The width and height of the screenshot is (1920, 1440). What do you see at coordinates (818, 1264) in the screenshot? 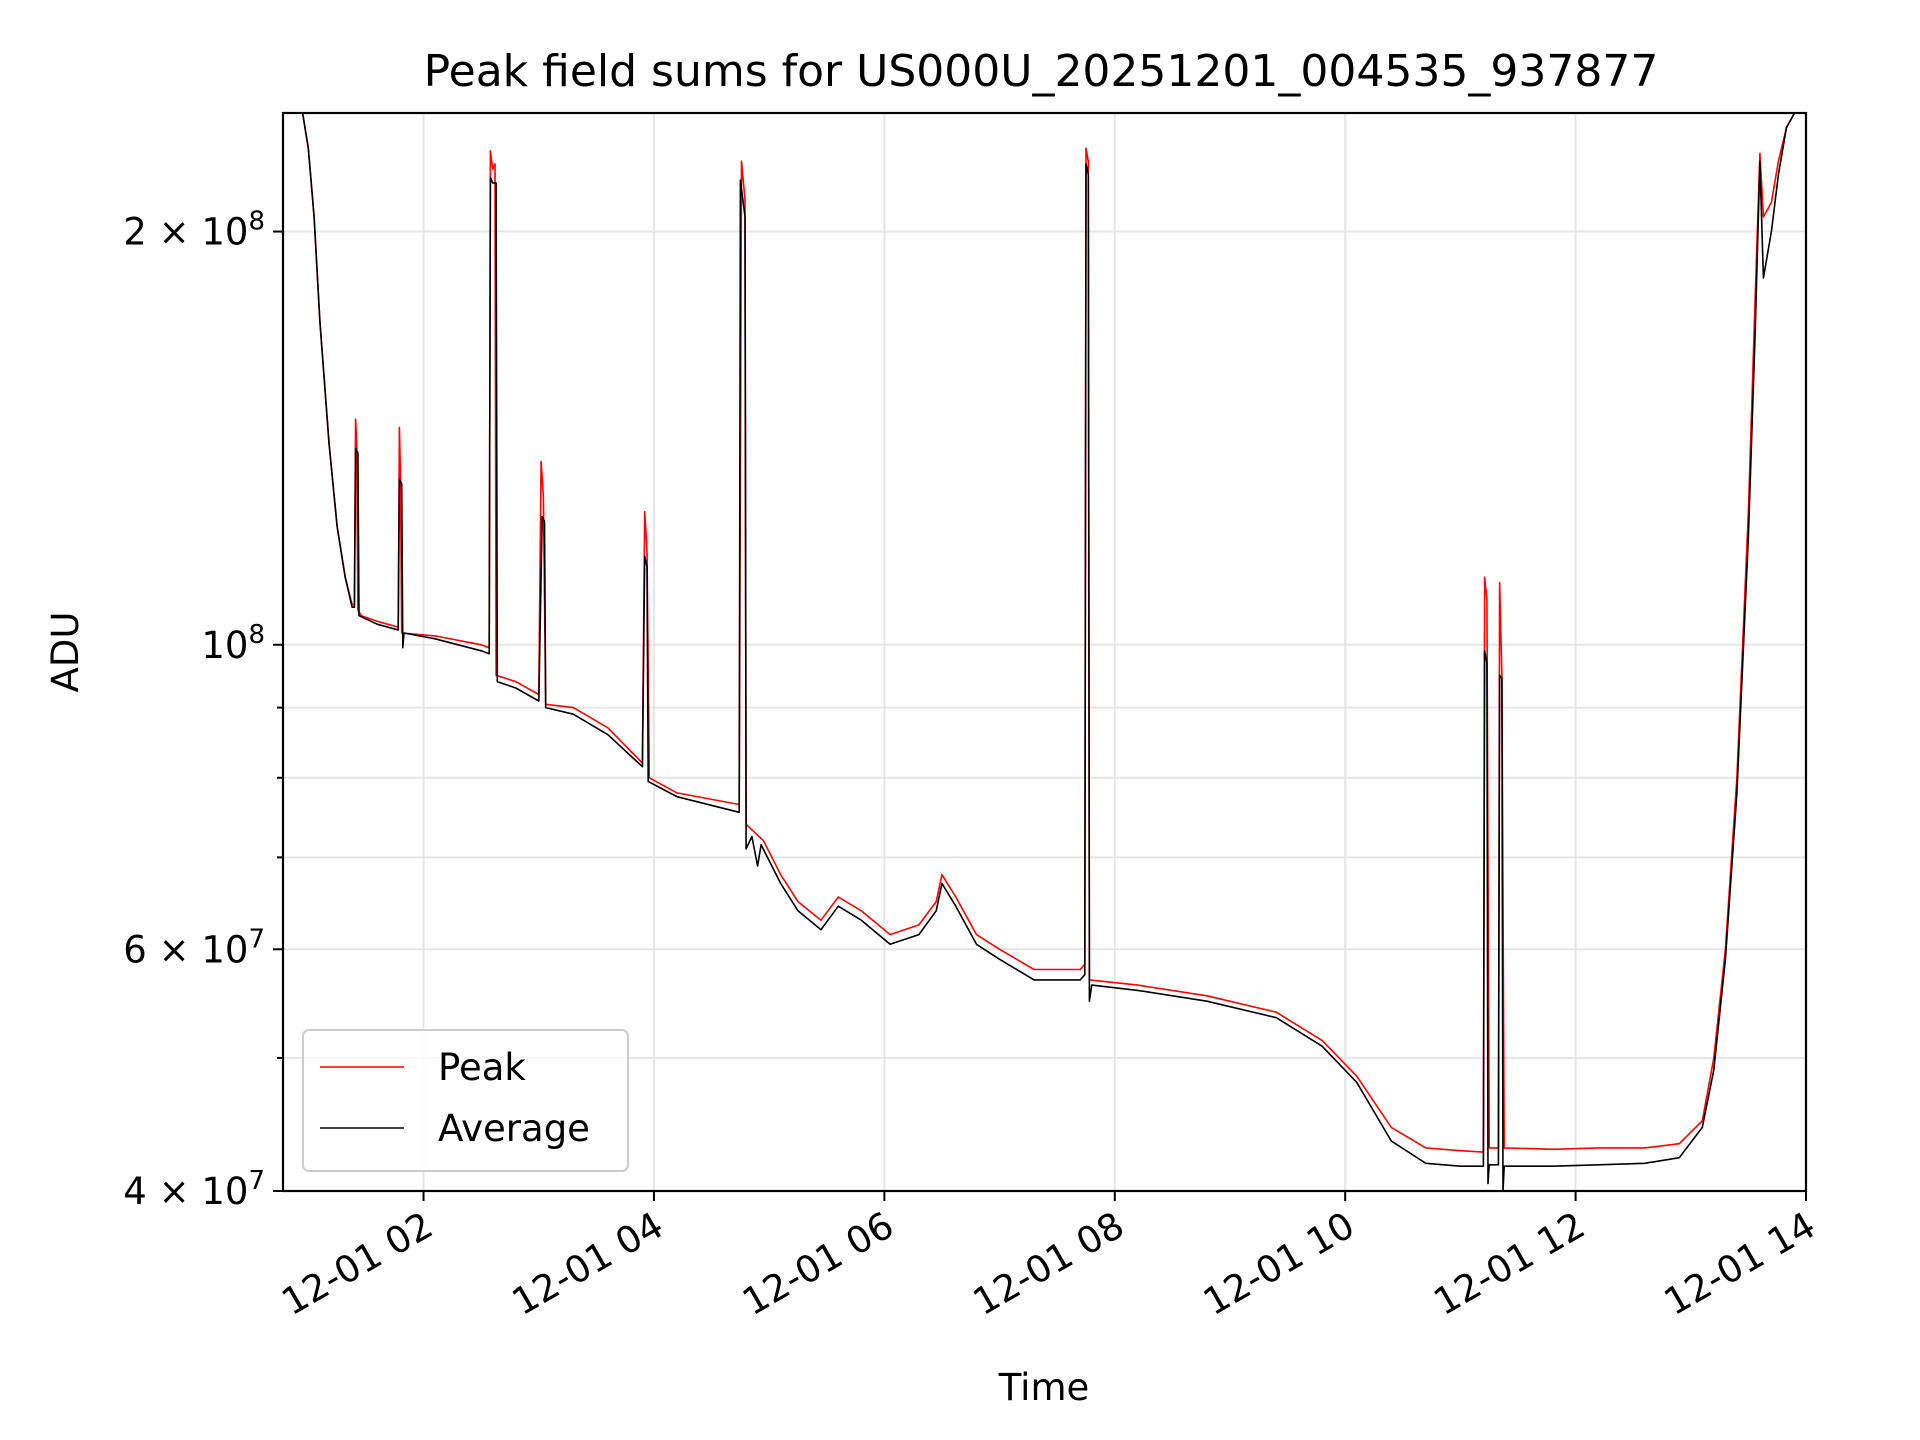
I see `x-tick-label: 12-01 06` at bounding box center [818, 1264].